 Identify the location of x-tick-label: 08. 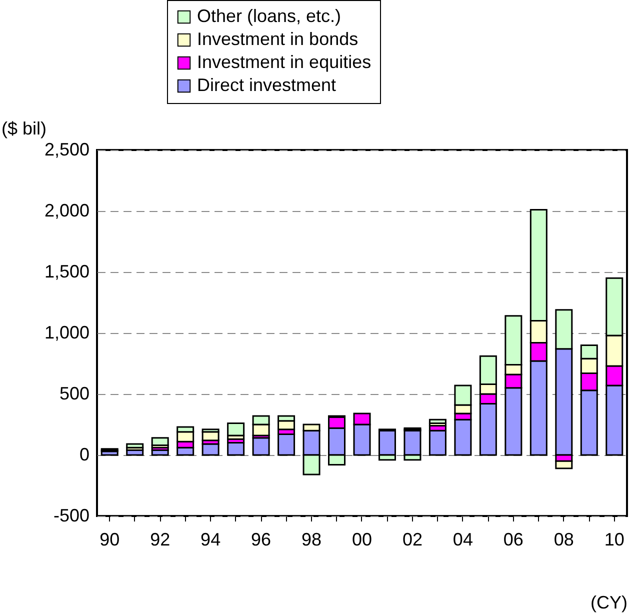
(564, 540).